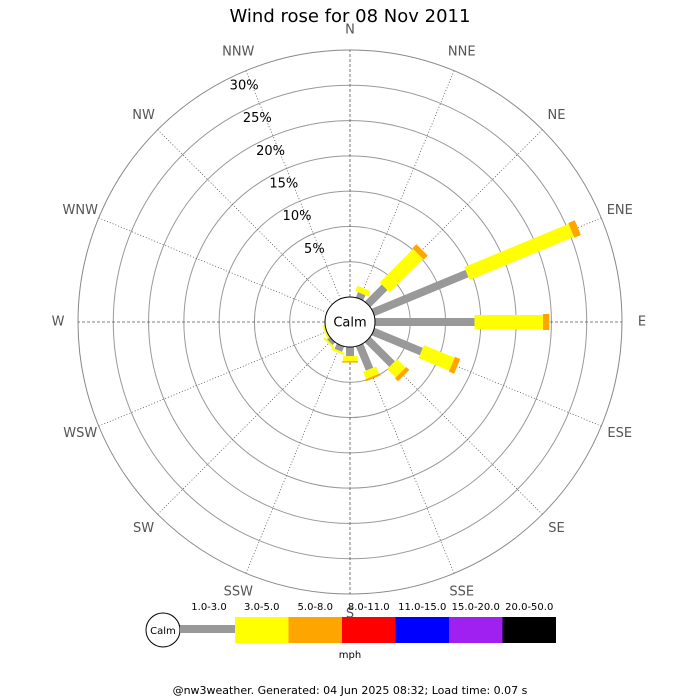 This screenshot has height=700, width=700. I want to click on direction-label: SSE, so click(461, 591).